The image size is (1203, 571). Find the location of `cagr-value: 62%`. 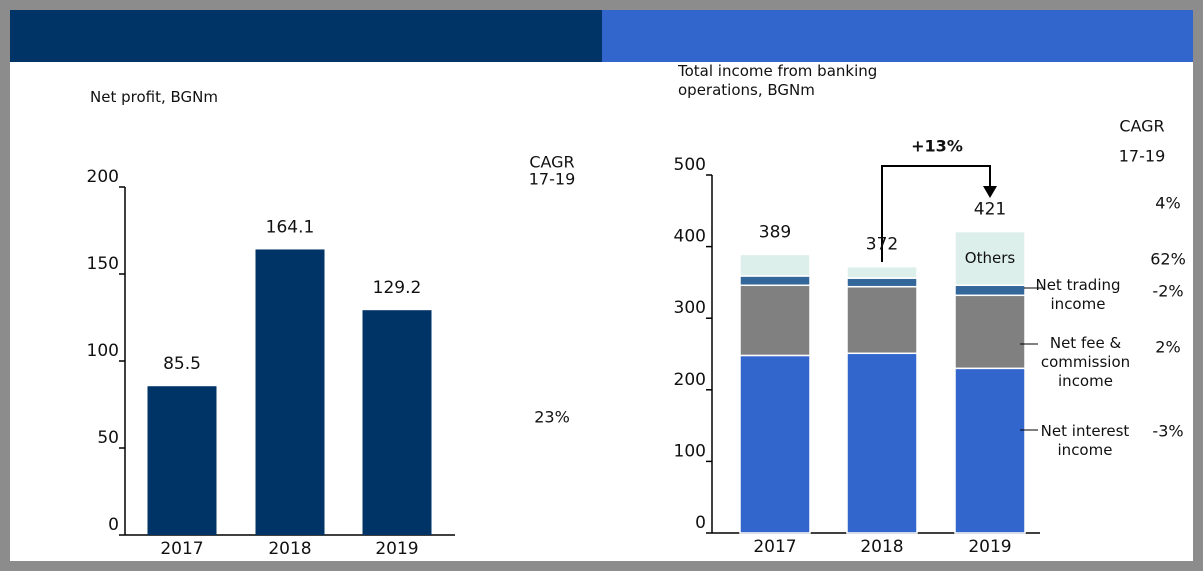

cagr-value: 62% is located at coordinates (1168, 259).